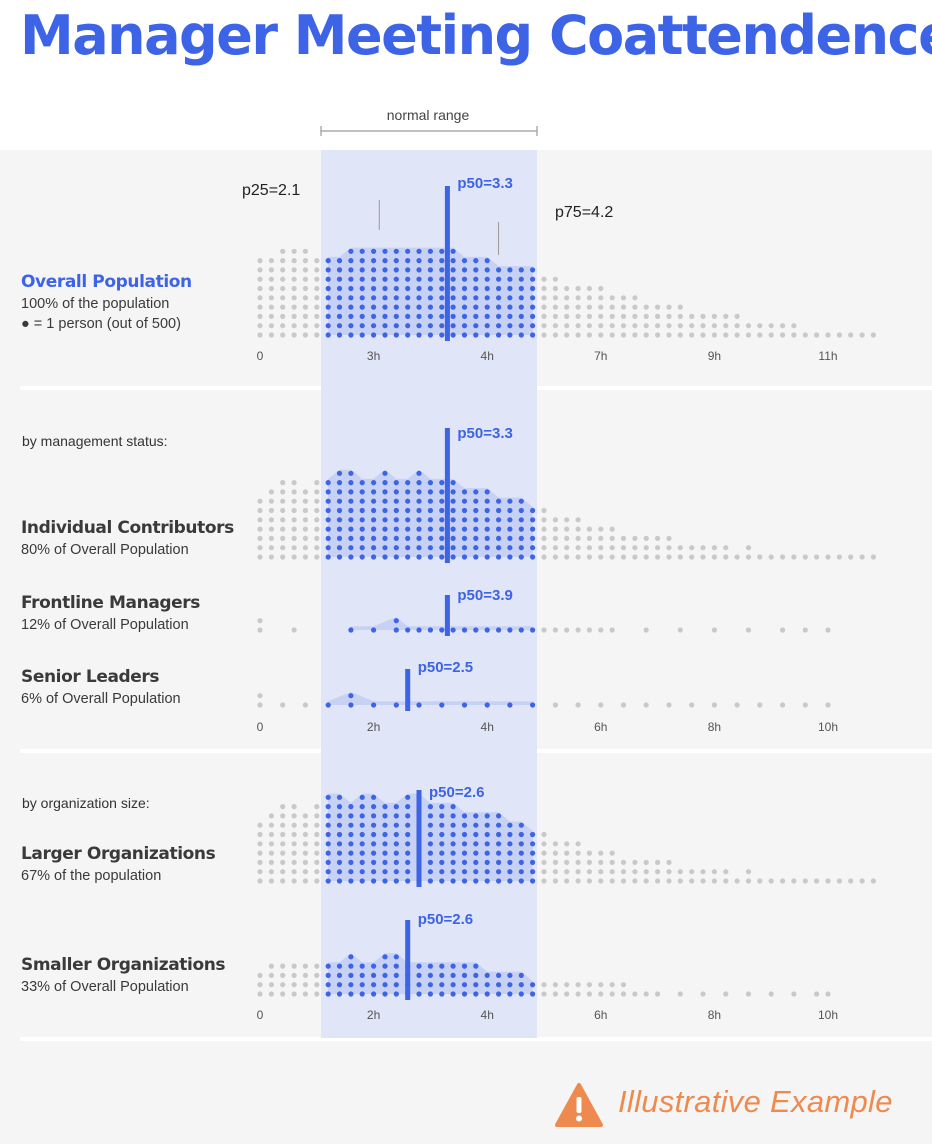 The image size is (932, 1144). I want to click on median-label: p50=3.3, so click(484, 183).